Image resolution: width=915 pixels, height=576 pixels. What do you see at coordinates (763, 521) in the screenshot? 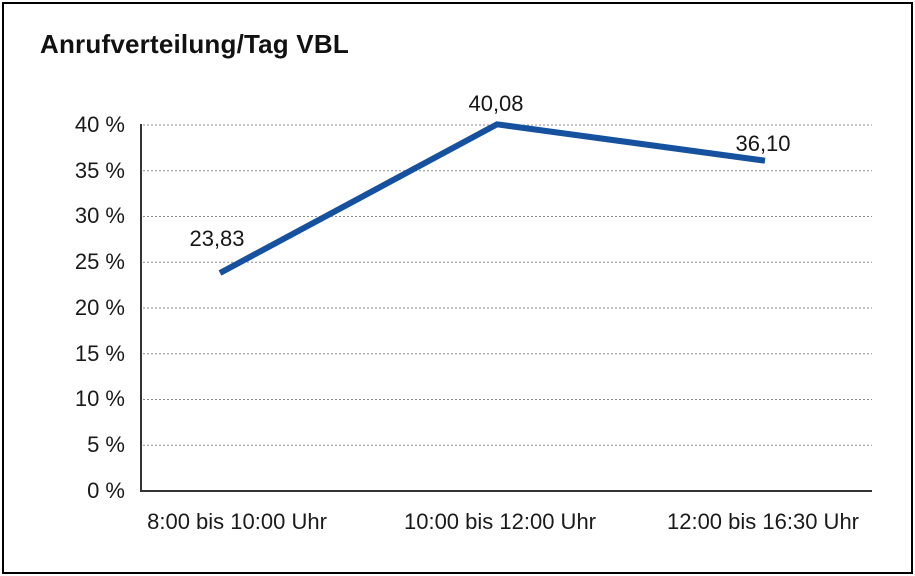
I see `x-category-label-3: 12:00 bis 16:30 Uhr` at bounding box center [763, 521].